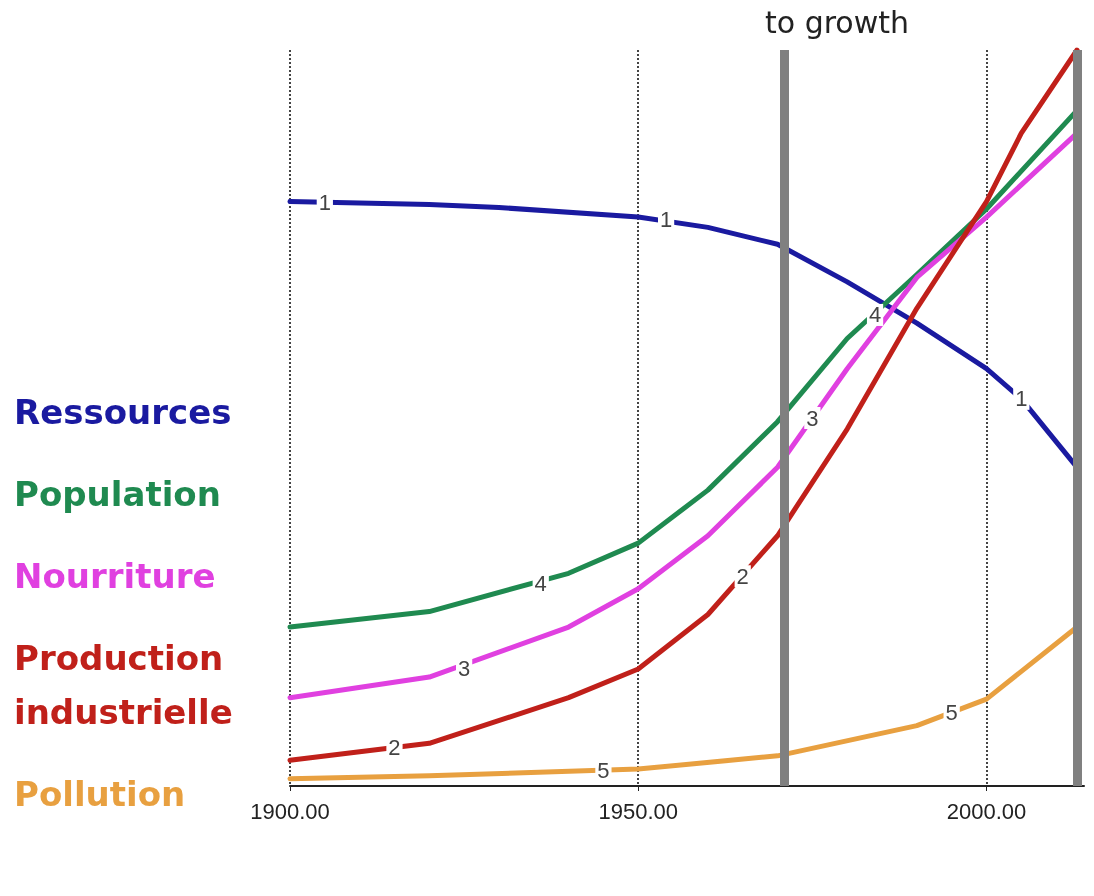  Describe the element at coordinates (290, 811) in the screenshot. I see `x-tick-label: 1900.00` at that location.